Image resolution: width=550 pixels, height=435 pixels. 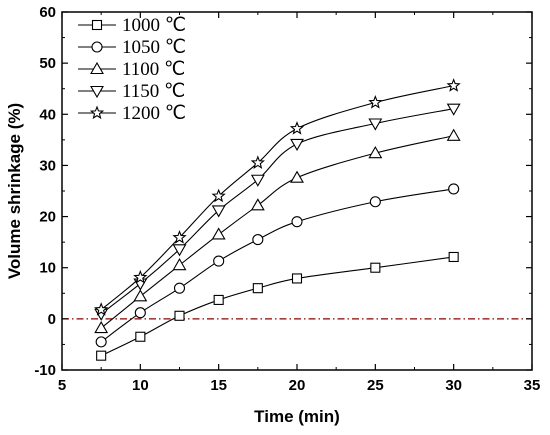 I want to click on y-tick-label: 60, so click(x=47, y=12).